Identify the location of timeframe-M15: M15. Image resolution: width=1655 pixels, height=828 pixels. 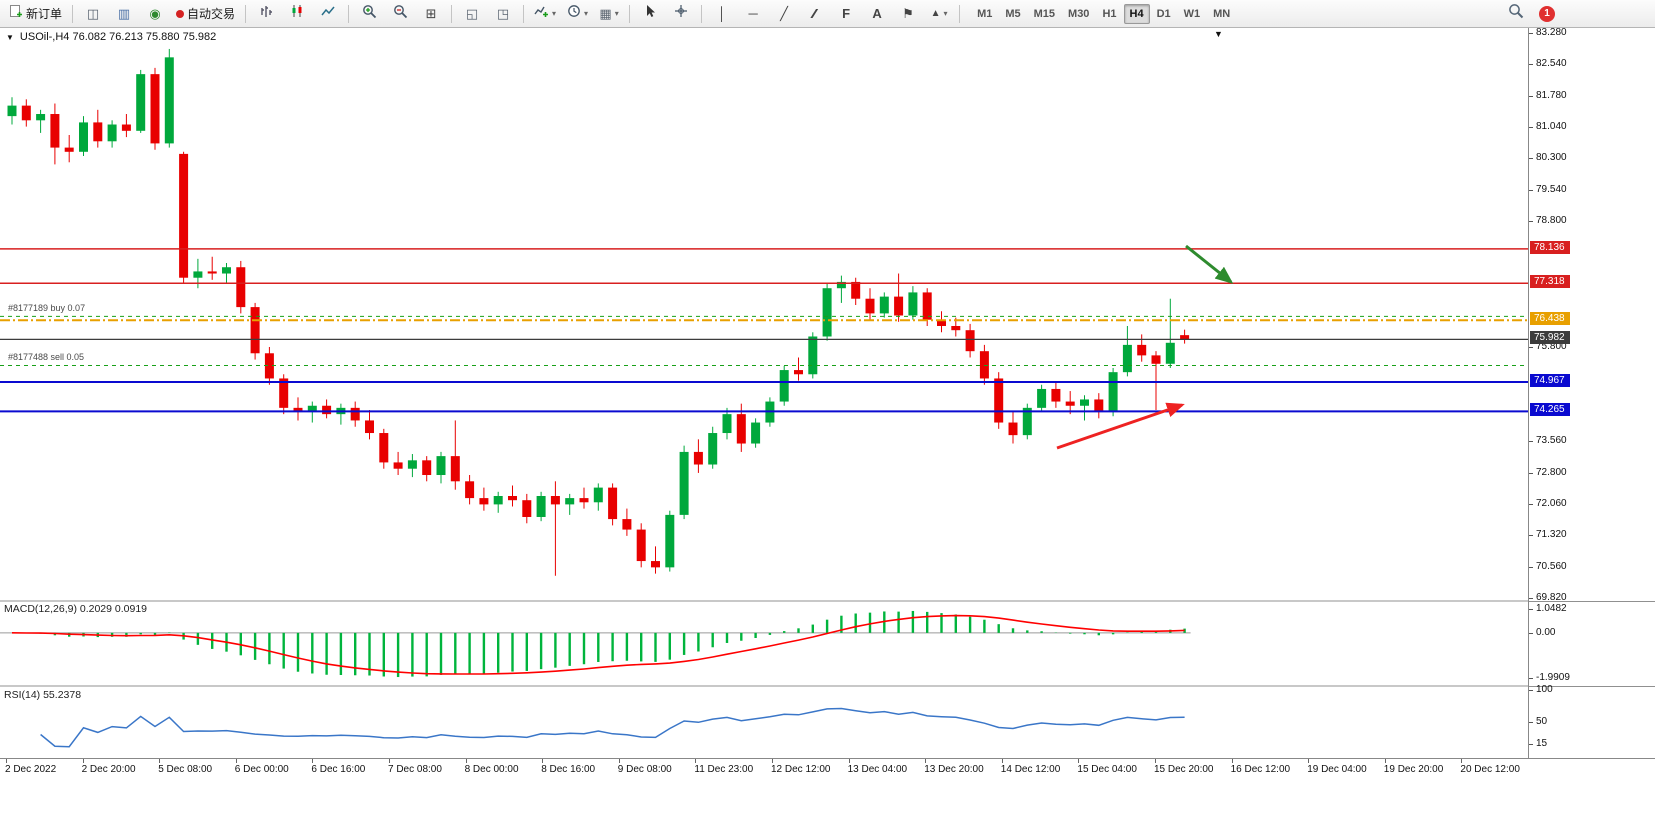
(1044, 13).